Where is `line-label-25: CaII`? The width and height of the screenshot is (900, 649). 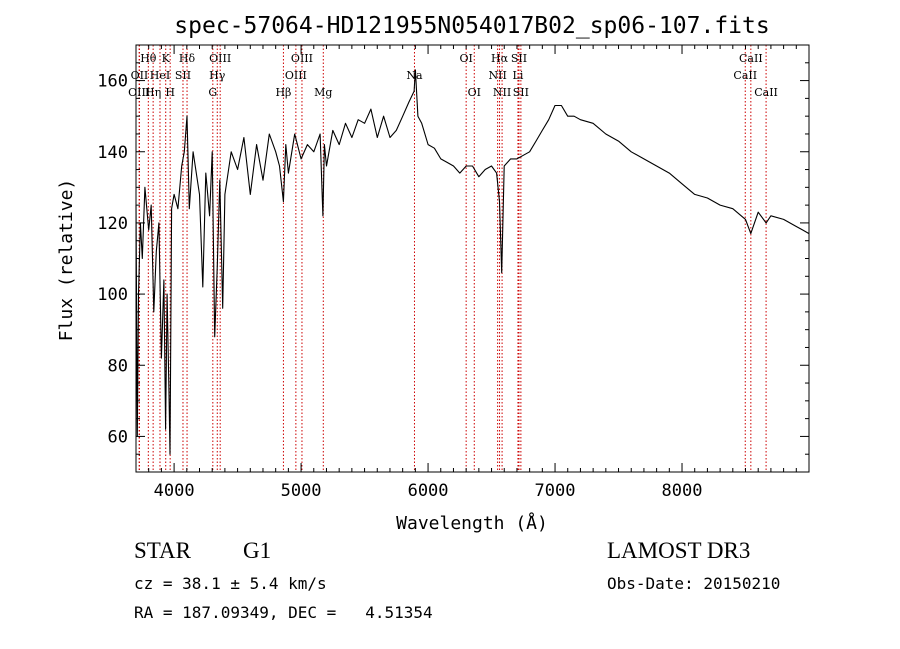 line-label-25: CaII is located at coordinates (751, 58).